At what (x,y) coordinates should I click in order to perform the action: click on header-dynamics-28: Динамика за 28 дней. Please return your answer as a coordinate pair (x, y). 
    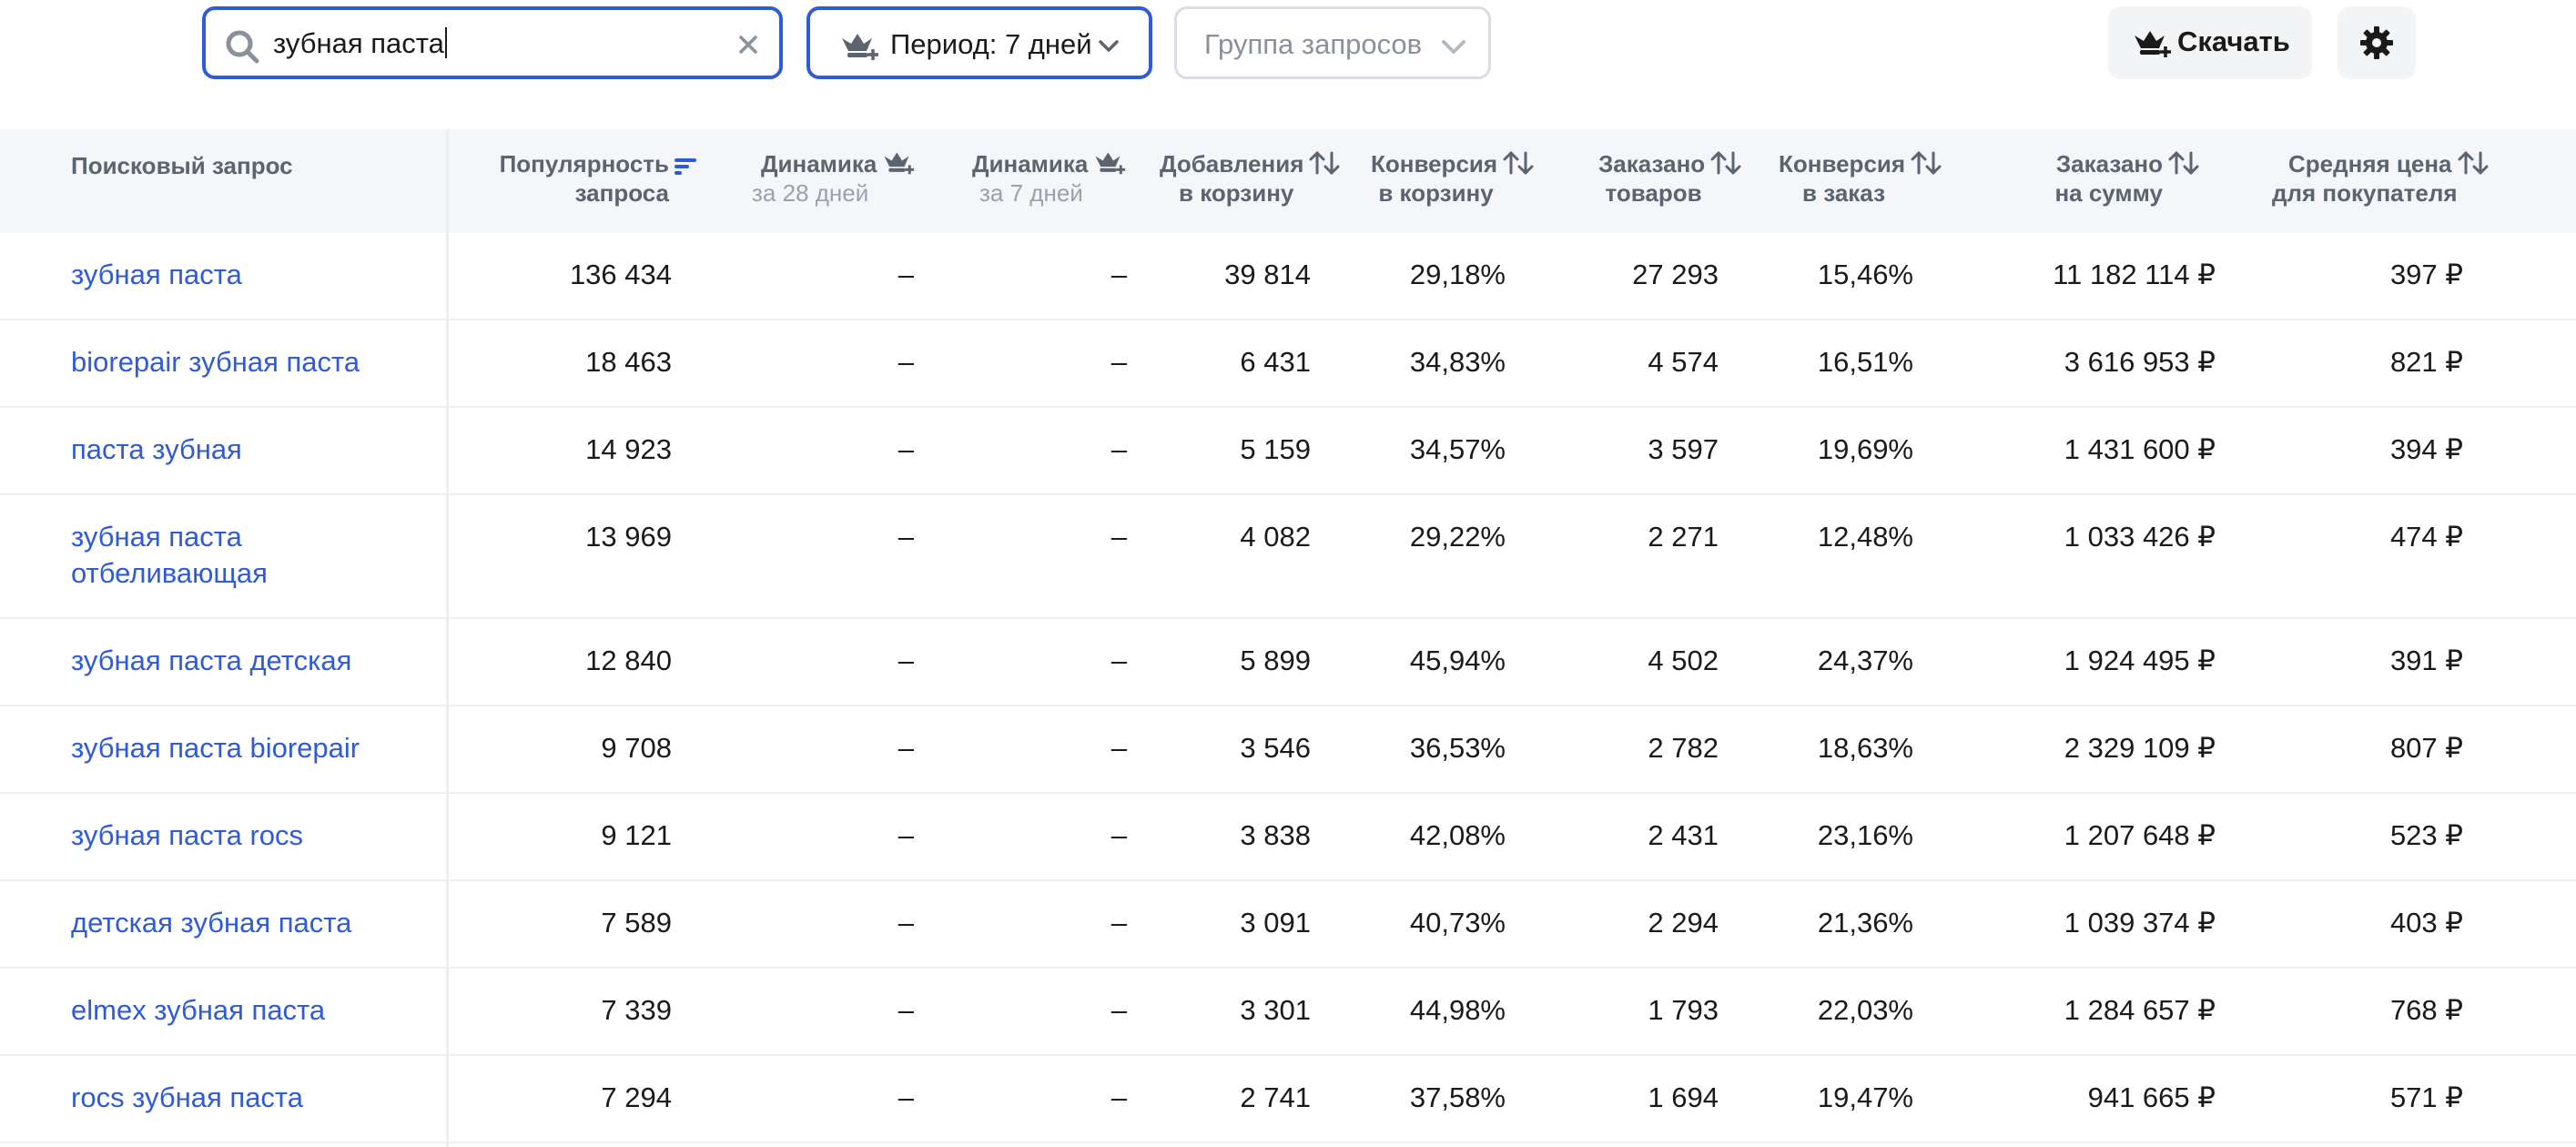
    Looking at the image, I should click on (833, 178).